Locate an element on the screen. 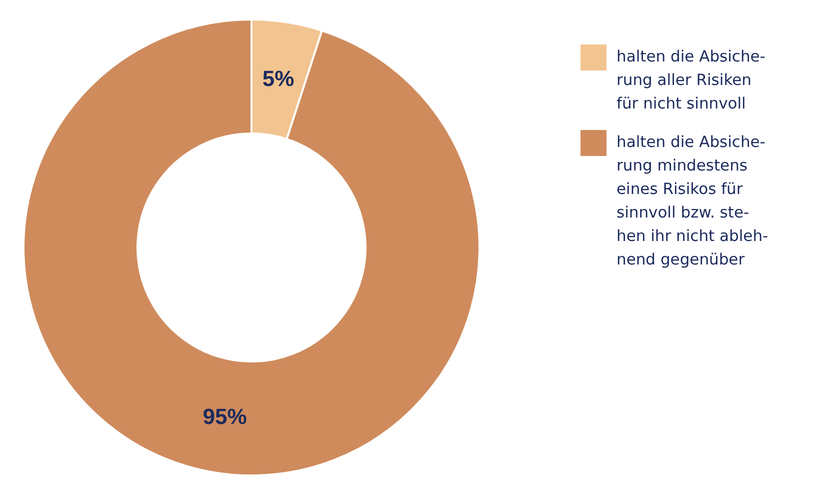 The height and width of the screenshot is (492, 818). legend-label: halten die Absiche- rung mindestens eines Risikos für sinnvoll bzw. ste- hen ihr nicht ableh- nend gegenüber is located at coordinates (692, 200).